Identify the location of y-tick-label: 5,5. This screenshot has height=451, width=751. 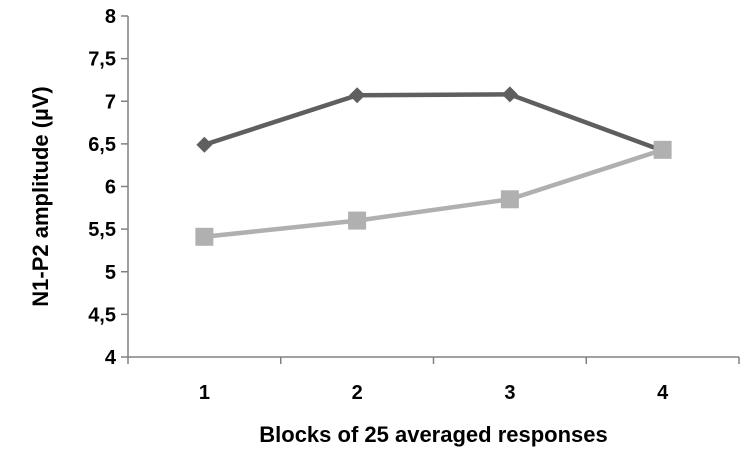
(102, 230).